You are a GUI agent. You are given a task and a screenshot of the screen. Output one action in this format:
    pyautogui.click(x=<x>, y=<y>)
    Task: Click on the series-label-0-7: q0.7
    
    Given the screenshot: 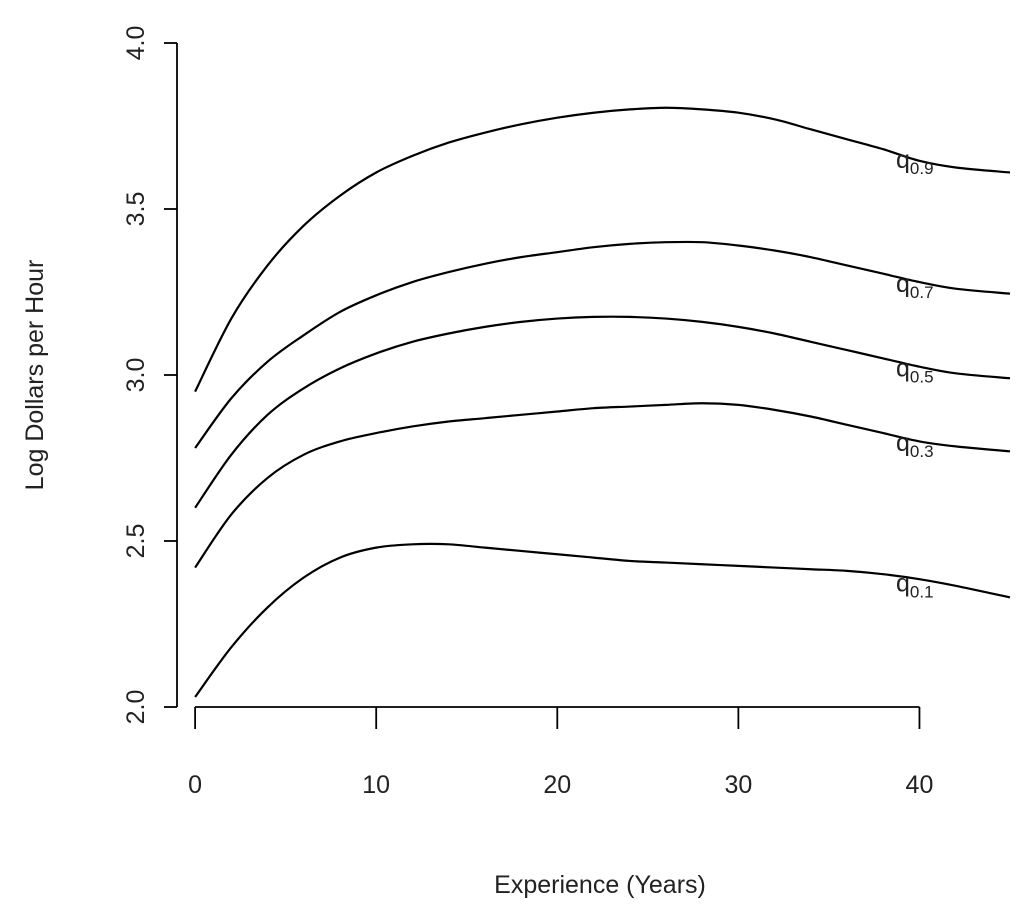 What is the action you would take?
    pyautogui.click(x=915, y=286)
    